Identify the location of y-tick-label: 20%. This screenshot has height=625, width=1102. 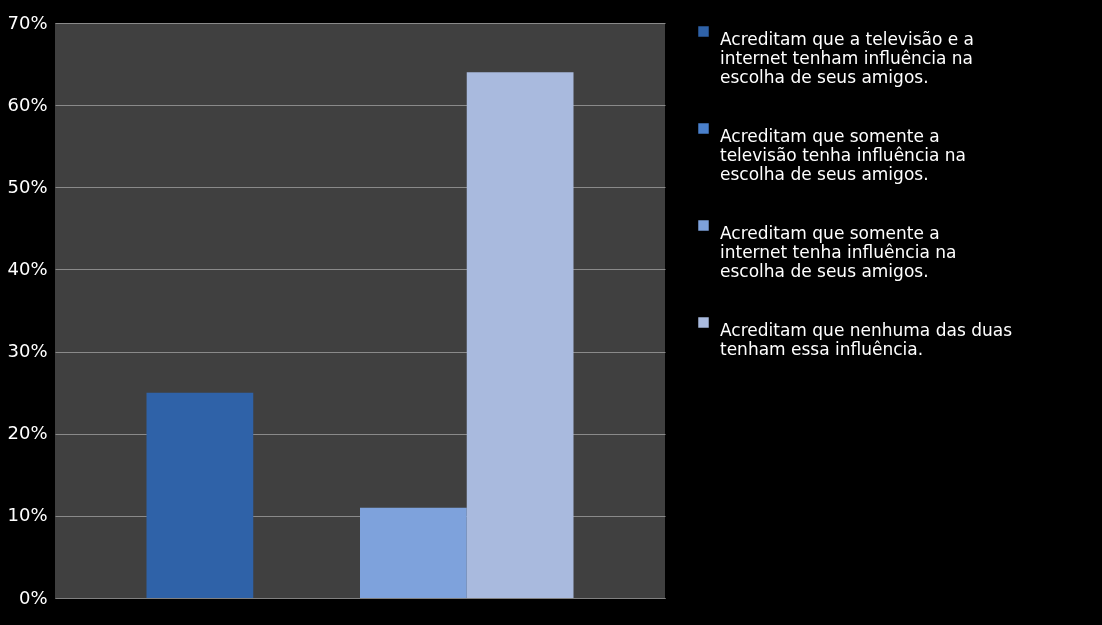
(27, 433).